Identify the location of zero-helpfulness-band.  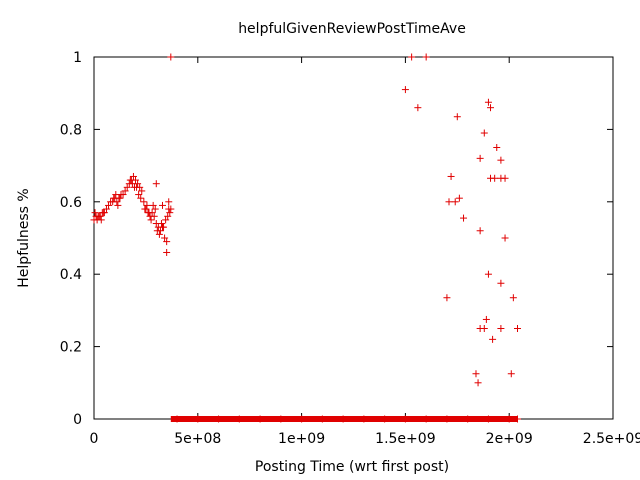
(344, 419).